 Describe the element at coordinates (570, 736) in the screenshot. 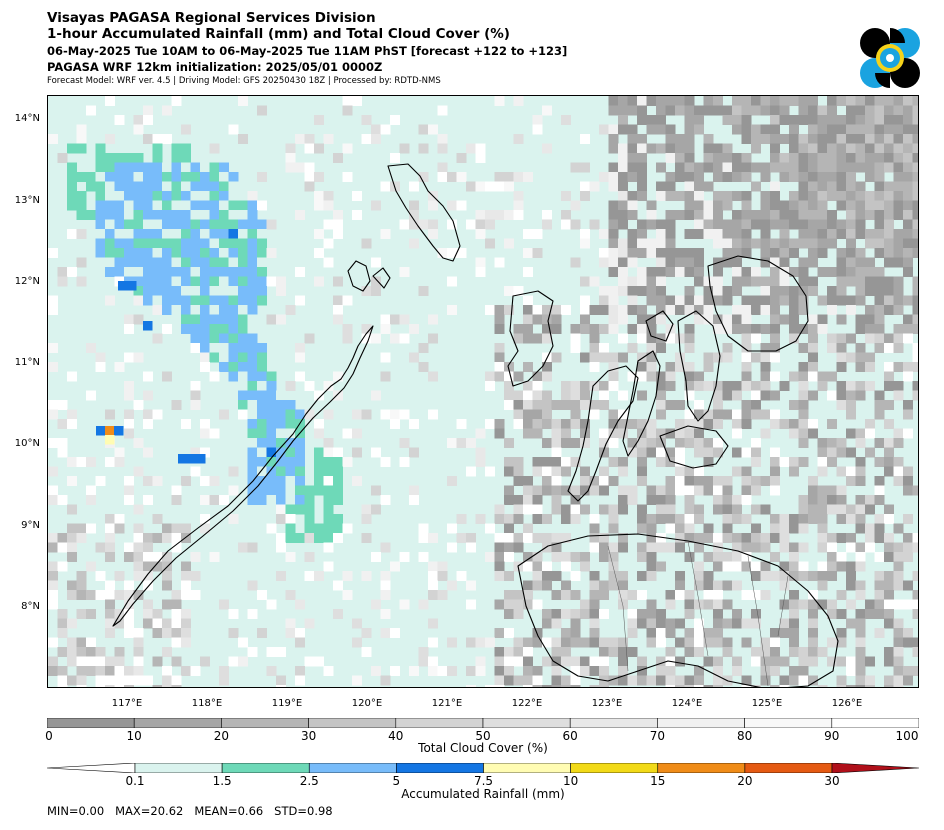

I see `cloud-cover-tick: 60` at that location.